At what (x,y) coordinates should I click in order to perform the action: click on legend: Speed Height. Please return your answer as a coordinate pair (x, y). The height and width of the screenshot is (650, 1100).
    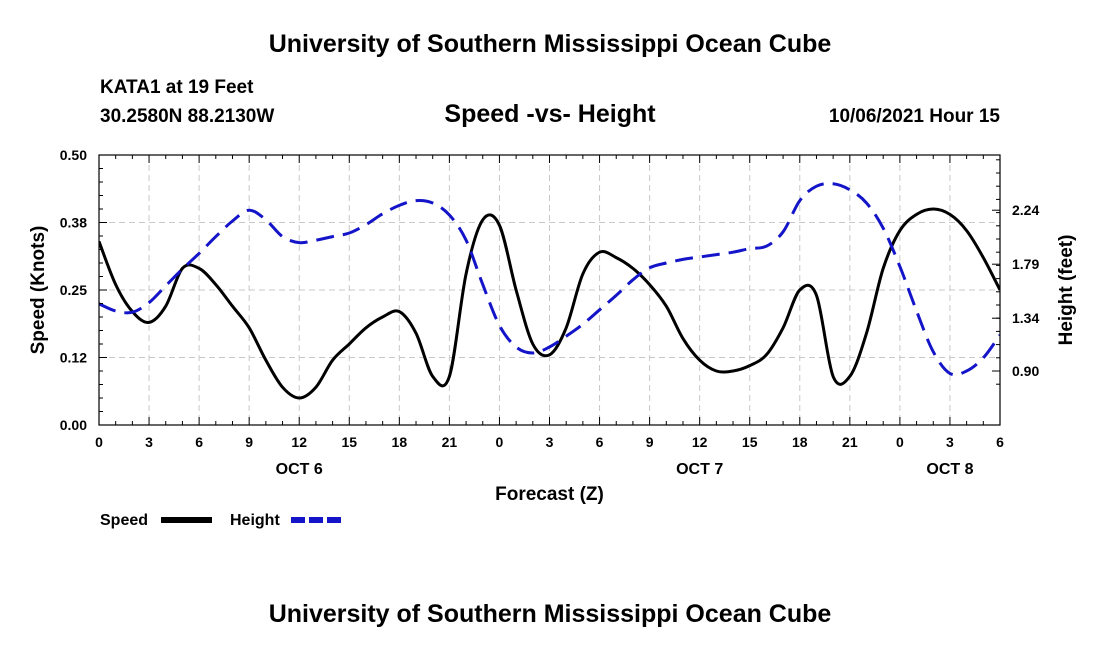
    Looking at the image, I should click on (221, 520).